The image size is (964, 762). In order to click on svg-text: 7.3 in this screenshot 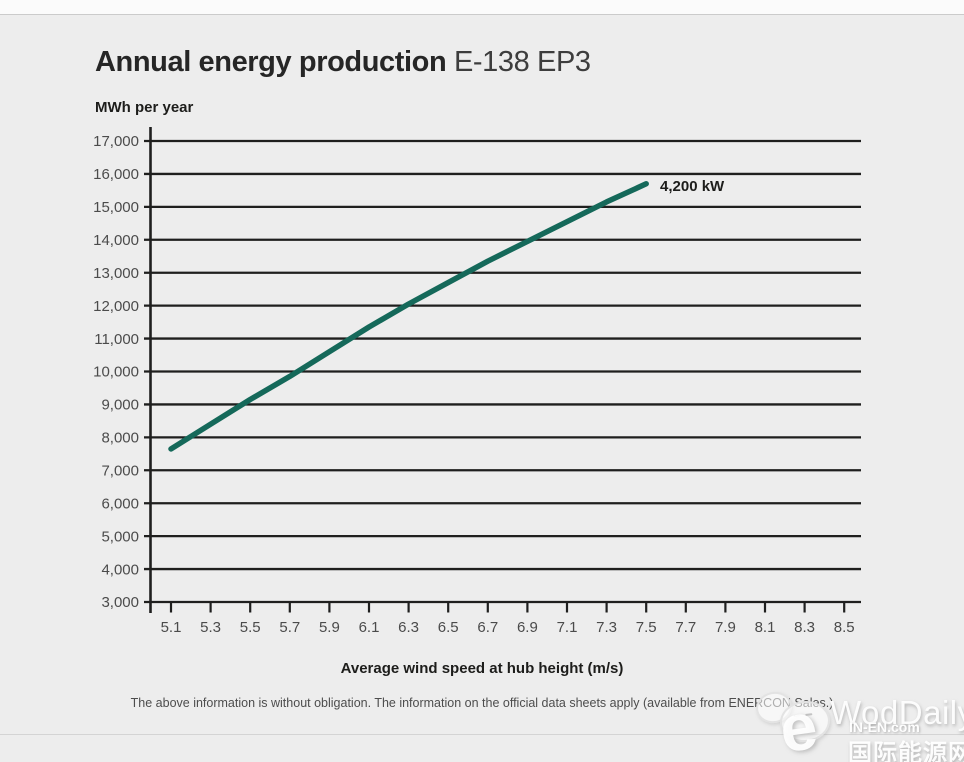, I will do `click(606, 627)`.